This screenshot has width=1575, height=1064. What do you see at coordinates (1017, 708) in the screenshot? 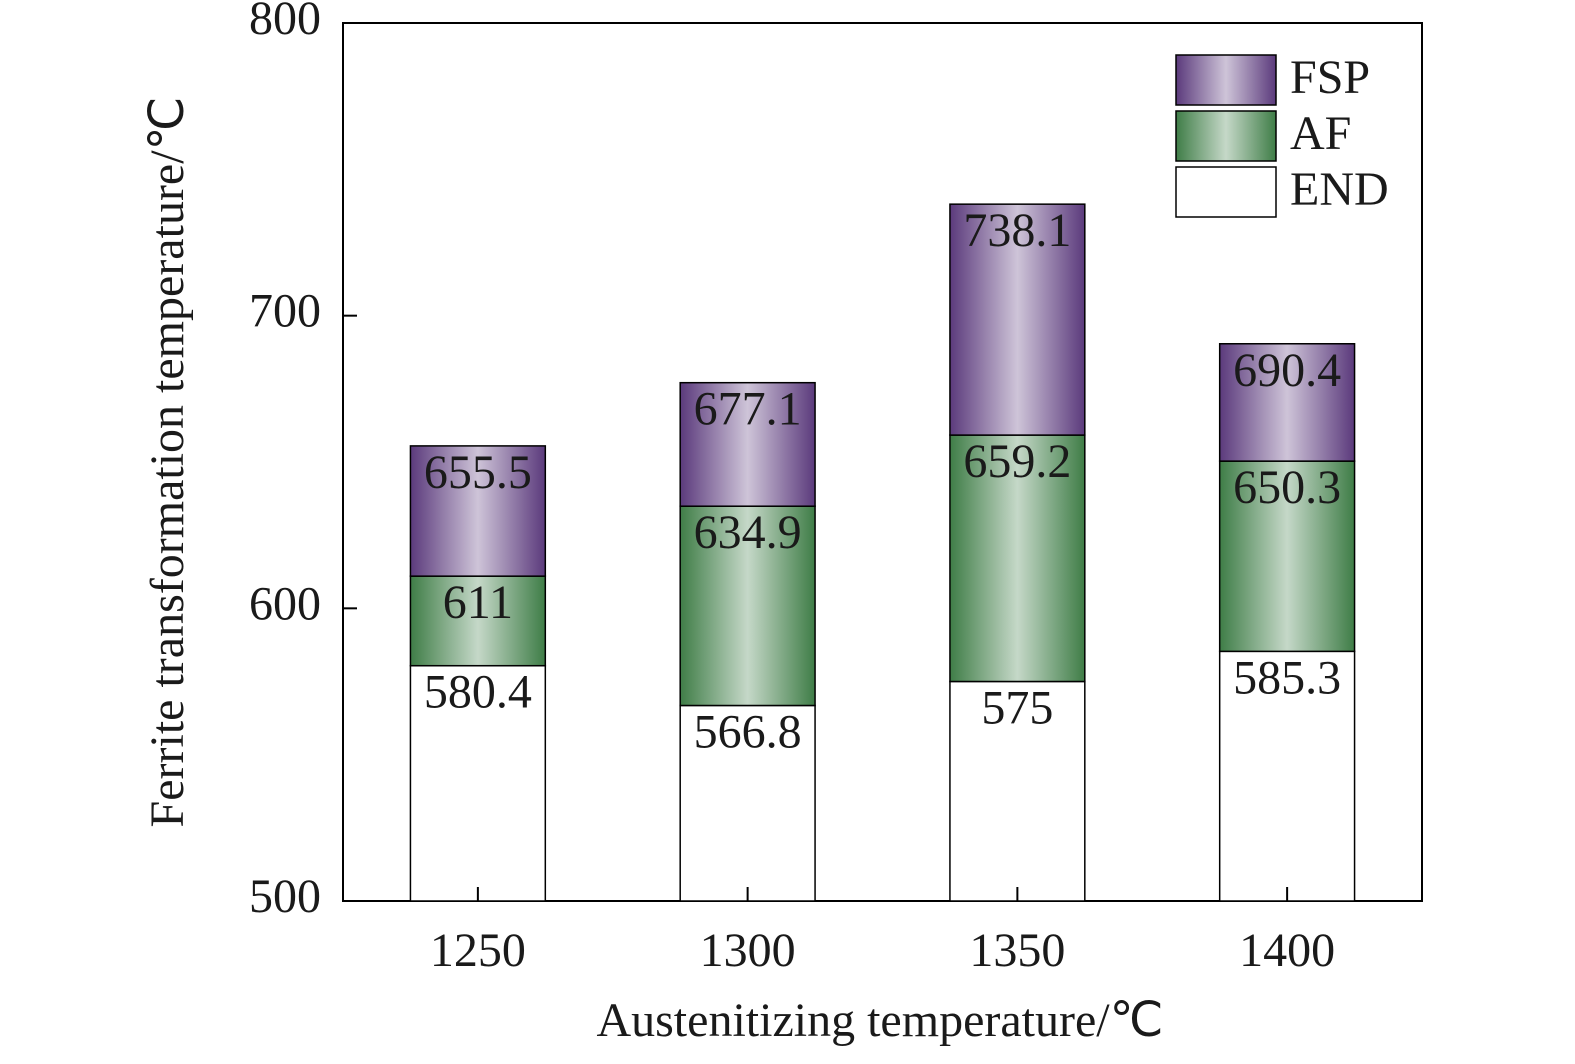
I see `data-label: 575` at bounding box center [1017, 708].